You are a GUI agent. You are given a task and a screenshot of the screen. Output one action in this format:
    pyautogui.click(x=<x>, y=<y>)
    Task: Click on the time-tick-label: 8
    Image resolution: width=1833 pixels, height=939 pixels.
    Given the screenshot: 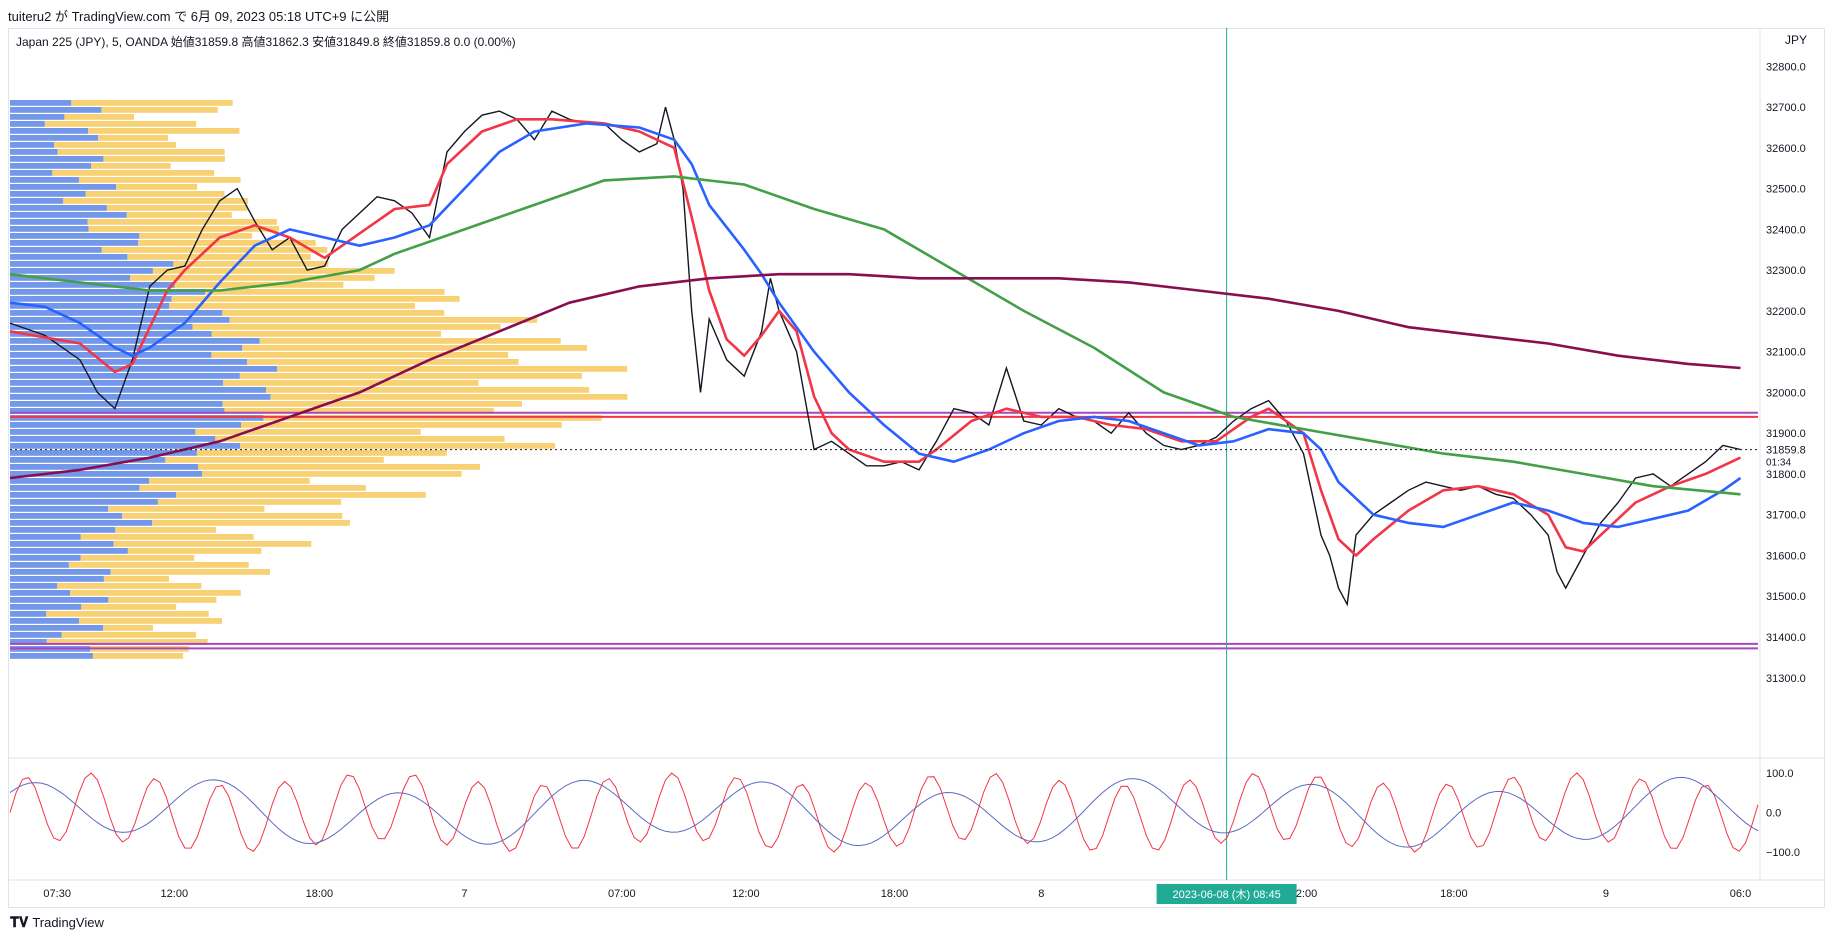 What is the action you would take?
    pyautogui.click(x=1041, y=894)
    